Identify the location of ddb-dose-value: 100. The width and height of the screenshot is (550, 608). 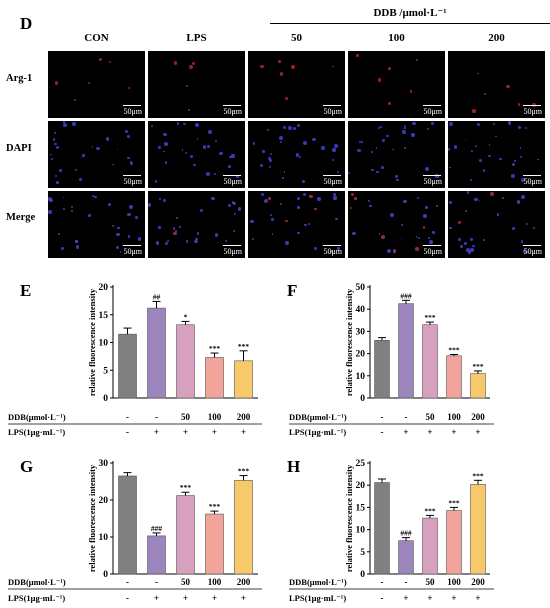
(215, 417).